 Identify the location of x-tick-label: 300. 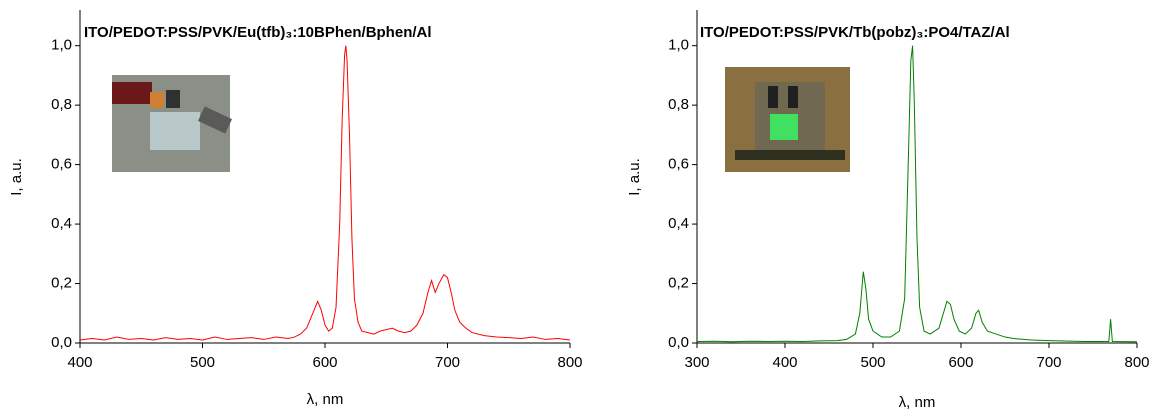
(696, 362).